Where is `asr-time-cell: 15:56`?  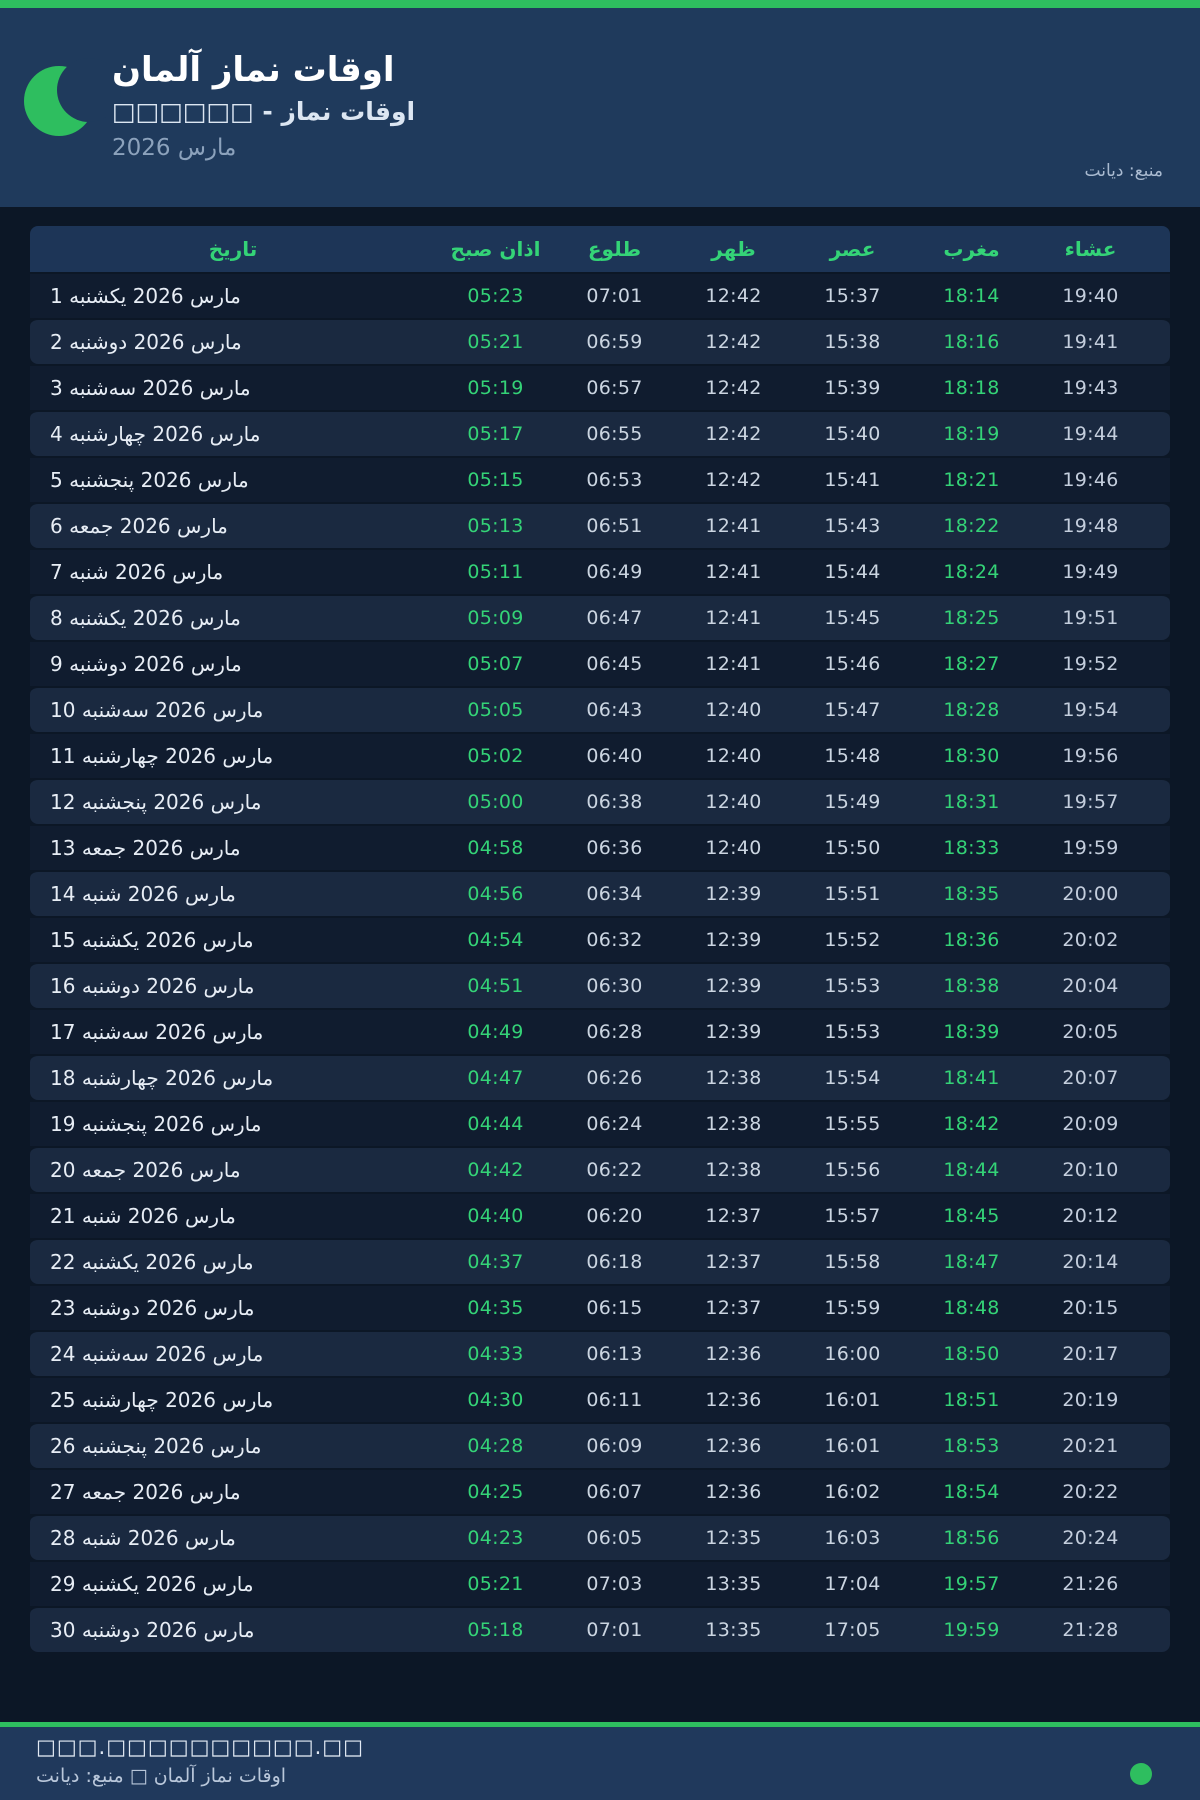
asr-time-cell: 15:56 is located at coordinates (852, 1170).